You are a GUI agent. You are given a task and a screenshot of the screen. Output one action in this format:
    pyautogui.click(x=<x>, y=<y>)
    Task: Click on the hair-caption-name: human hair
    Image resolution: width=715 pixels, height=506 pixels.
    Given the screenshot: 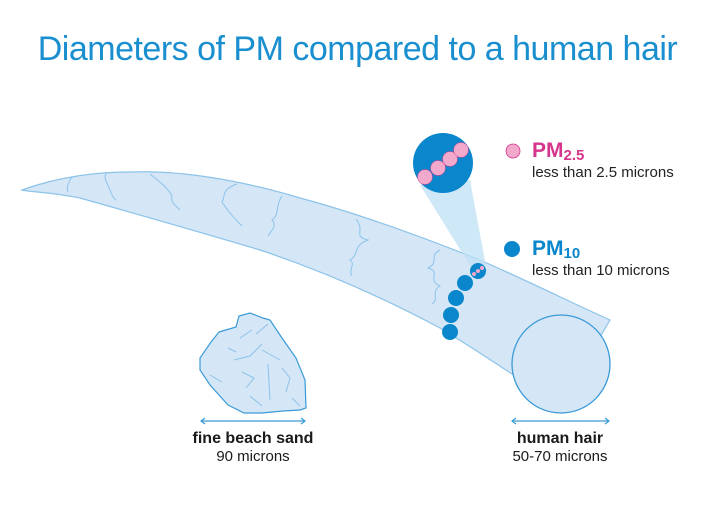 What is the action you would take?
    pyautogui.click(x=560, y=438)
    